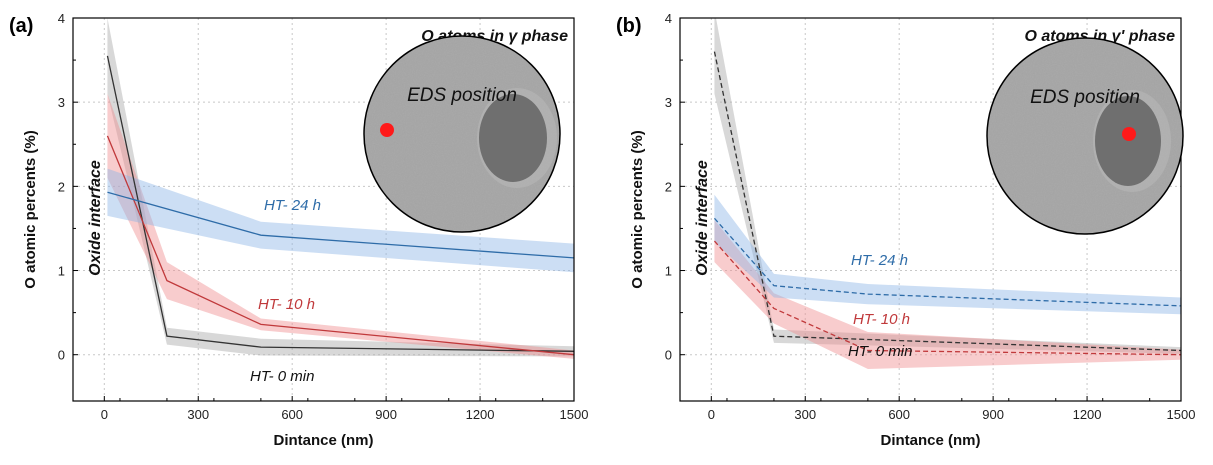  Describe the element at coordinates (629, 26) in the screenshot. I see `panel-label: (b)` at that location.